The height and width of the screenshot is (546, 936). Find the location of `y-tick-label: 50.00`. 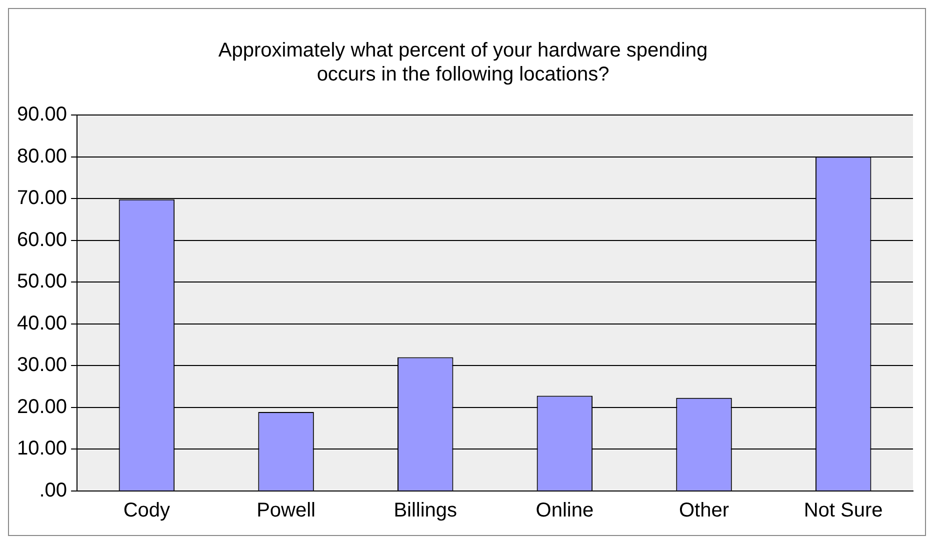

y-tick-label: 50.00 is located at coordinates (42, 281).